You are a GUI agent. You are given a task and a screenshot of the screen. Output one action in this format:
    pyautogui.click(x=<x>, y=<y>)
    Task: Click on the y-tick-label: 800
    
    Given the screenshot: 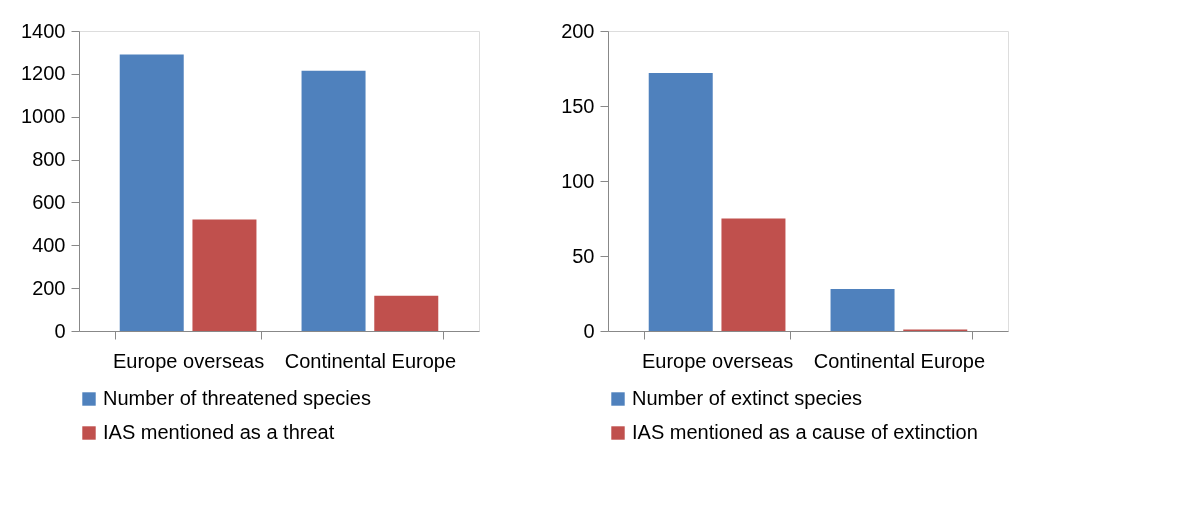 What is the action you would take?
    pyautogui.click(x=49, y=159)
    